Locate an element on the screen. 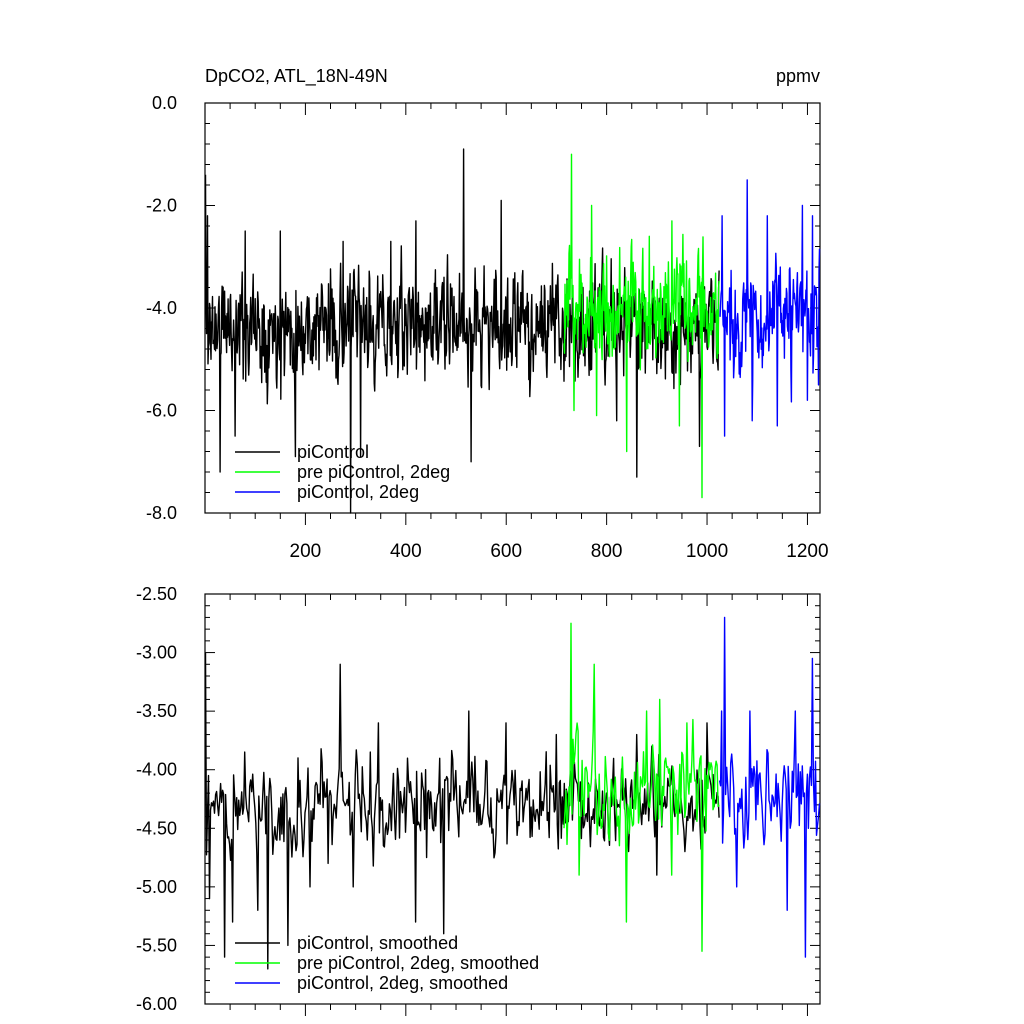 The width and height of the screenshot is (1024, 1024). y-tick-label: -3.00 is located at coordinates (156, 653).